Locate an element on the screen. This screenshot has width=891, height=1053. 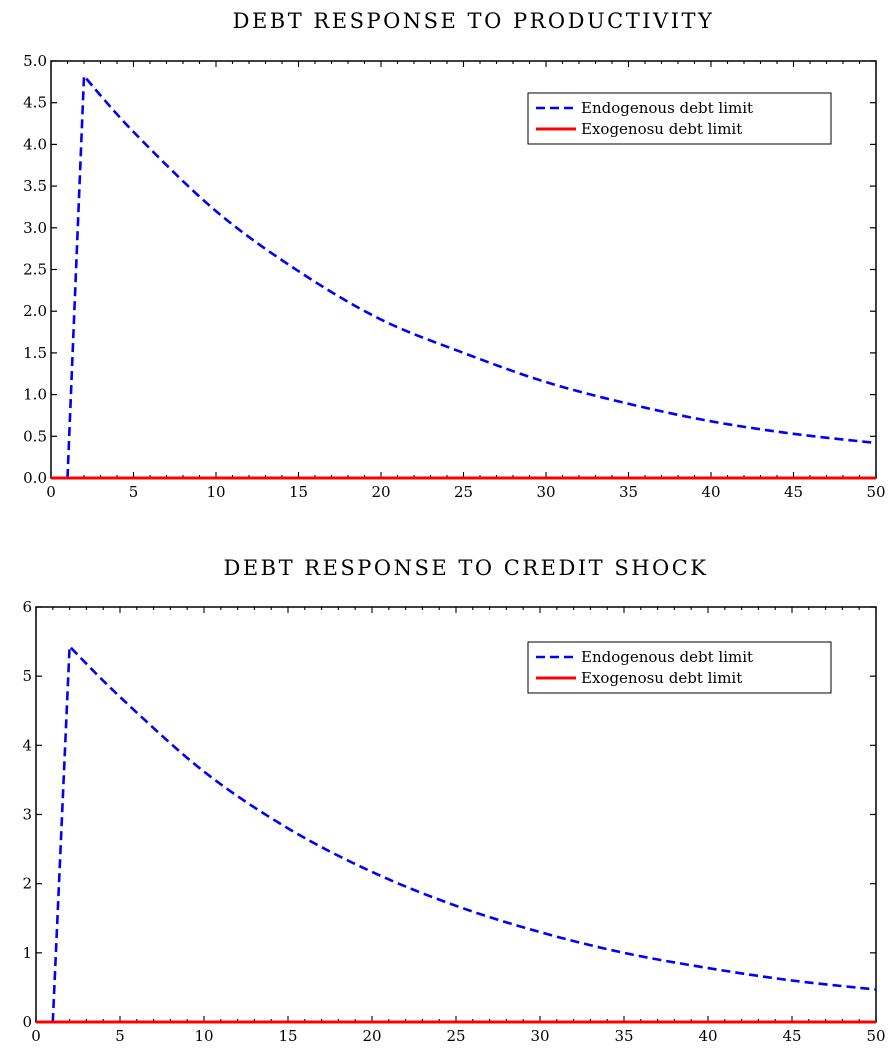
y-tick-label: 3.5 is located at coordinates (35, 186).